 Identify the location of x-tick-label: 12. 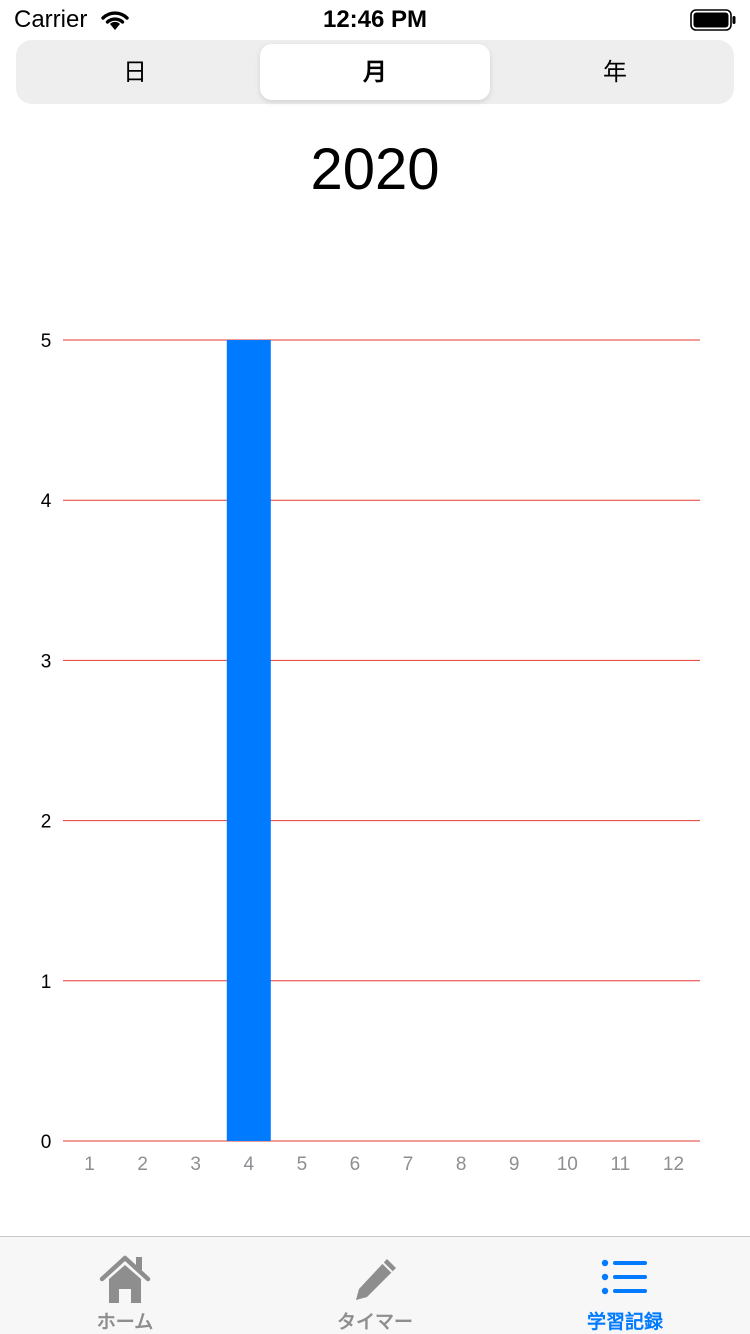
(673, 1164).